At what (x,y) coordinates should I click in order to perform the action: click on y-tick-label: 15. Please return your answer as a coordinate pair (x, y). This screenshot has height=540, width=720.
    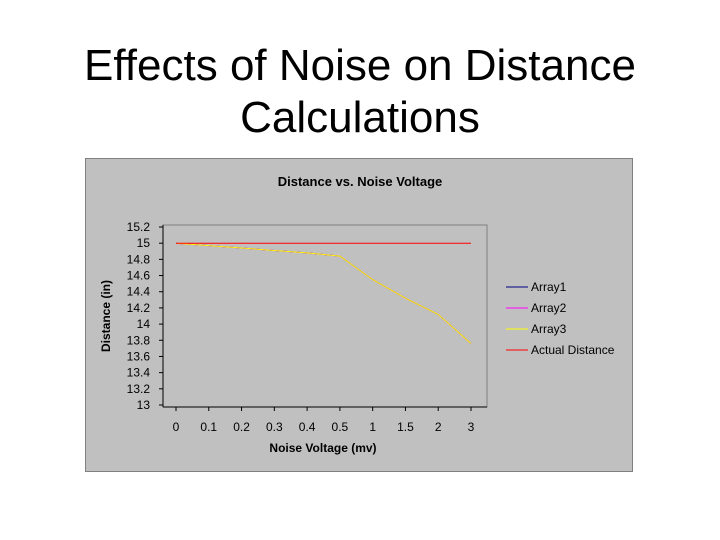
    Looking at the image, I should click on (144, 243).